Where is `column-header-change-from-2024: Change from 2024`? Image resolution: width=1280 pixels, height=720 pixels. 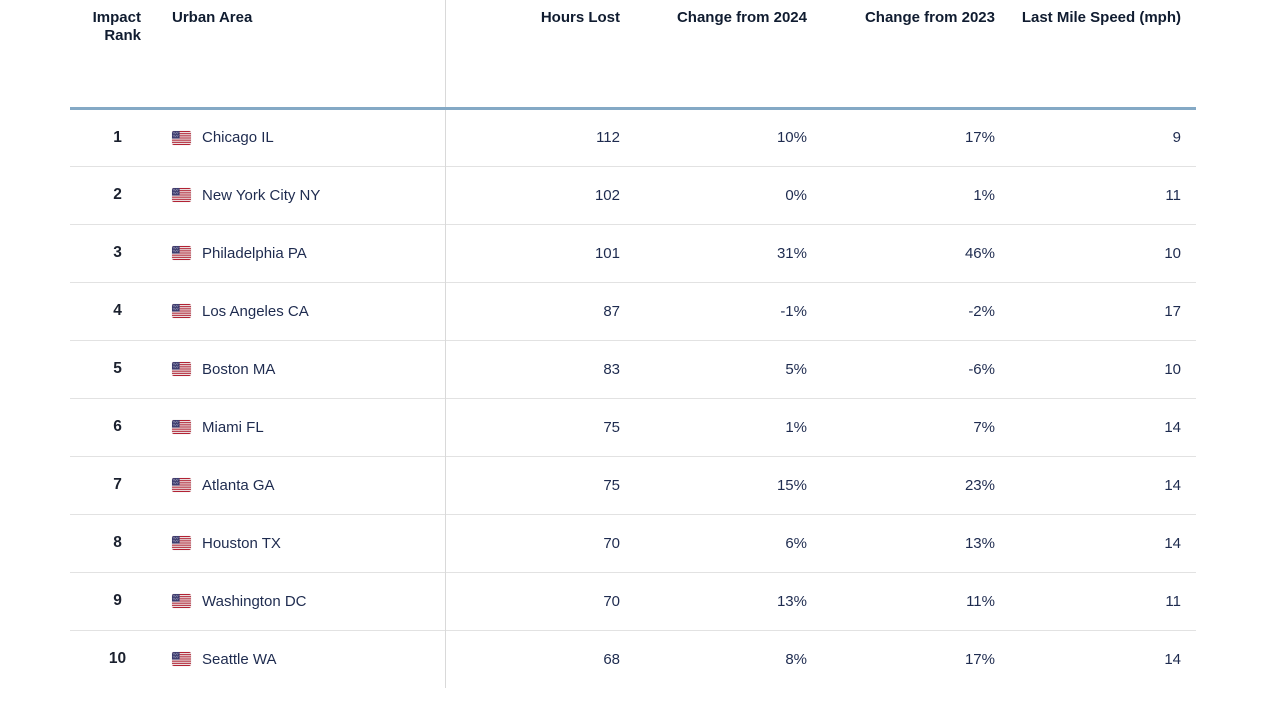
column-header-change-from-2024: Change from 2024 is located at coordinates (728, 55).